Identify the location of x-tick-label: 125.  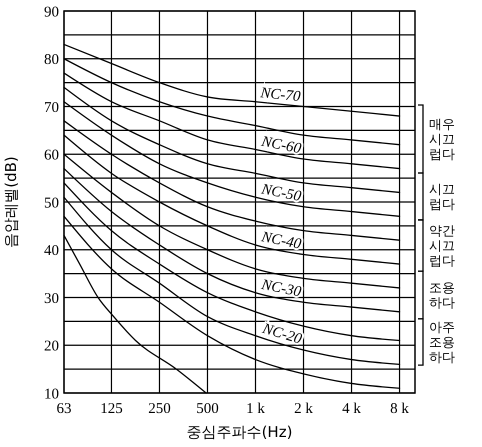
(111, 409).